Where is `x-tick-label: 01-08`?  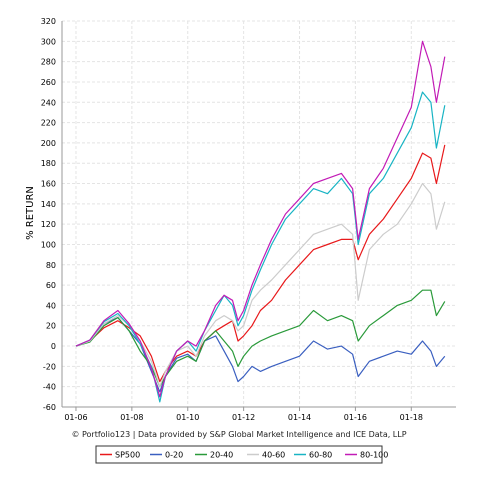 x-tick-label: 01-08 is located at coordinates (131, 417).